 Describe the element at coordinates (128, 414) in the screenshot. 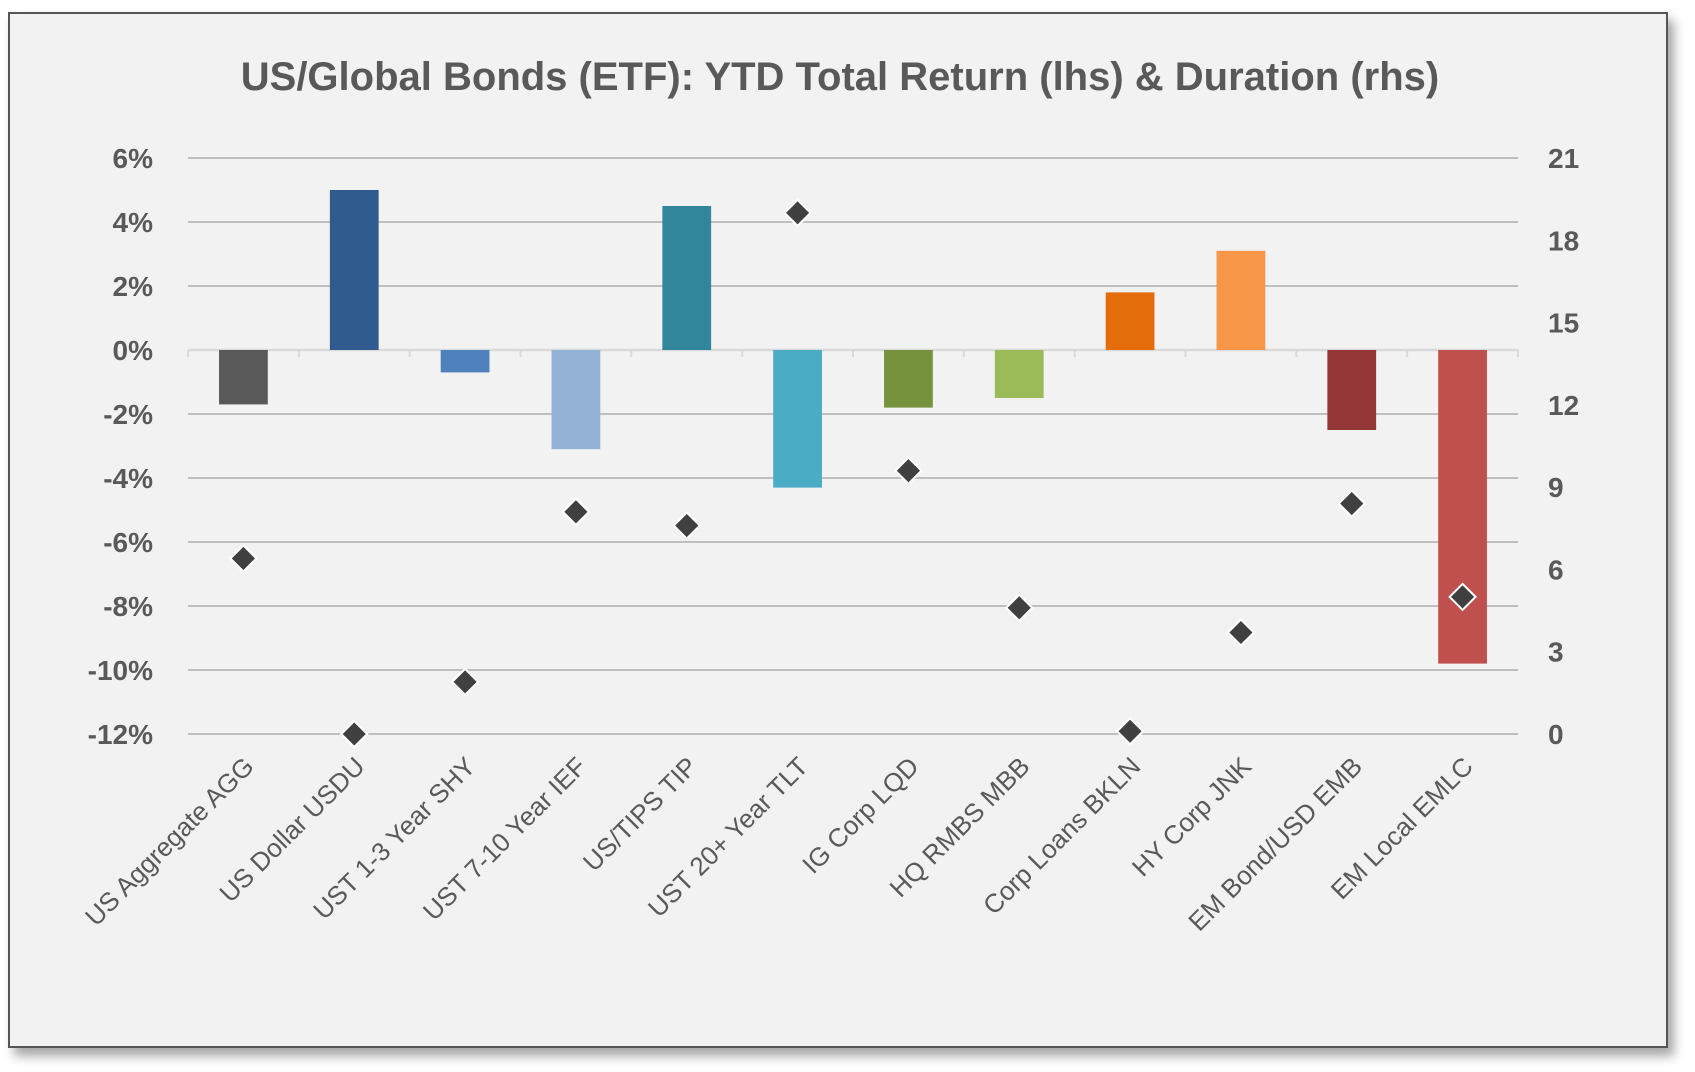

I see `left-tick-label: -2%` at that location.